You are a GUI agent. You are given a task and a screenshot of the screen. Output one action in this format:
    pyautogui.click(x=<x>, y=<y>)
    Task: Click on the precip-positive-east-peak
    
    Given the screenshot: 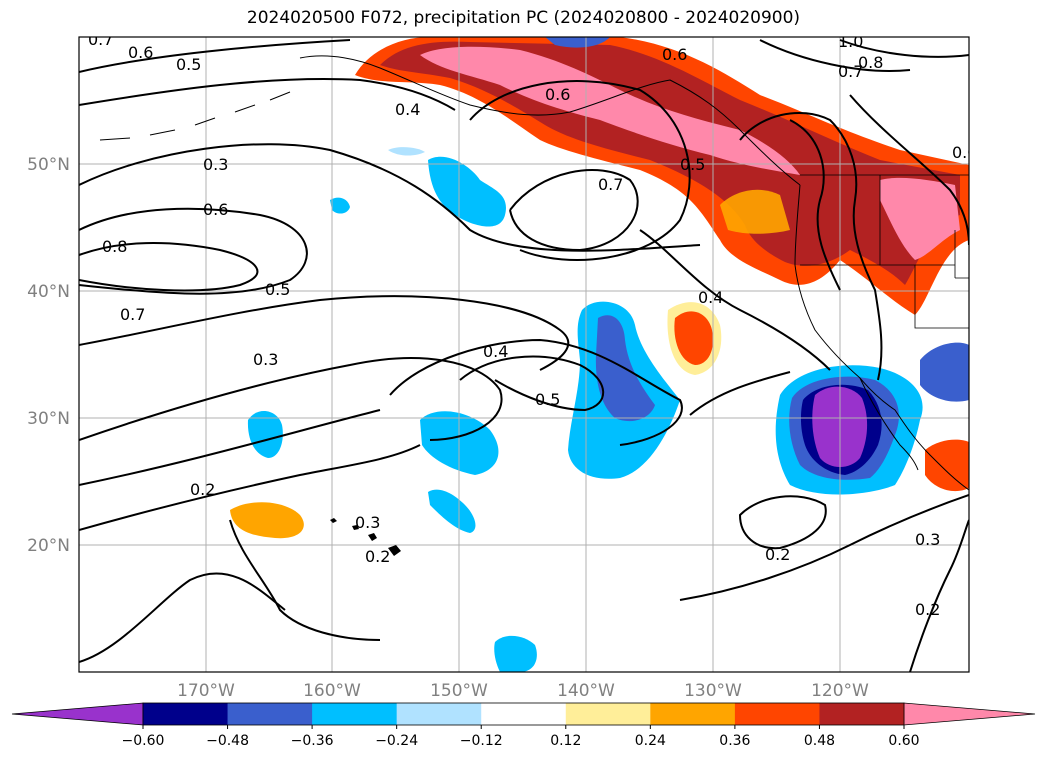 What is the action you would take?
    pyautogui.click(x=920, y=218)
    